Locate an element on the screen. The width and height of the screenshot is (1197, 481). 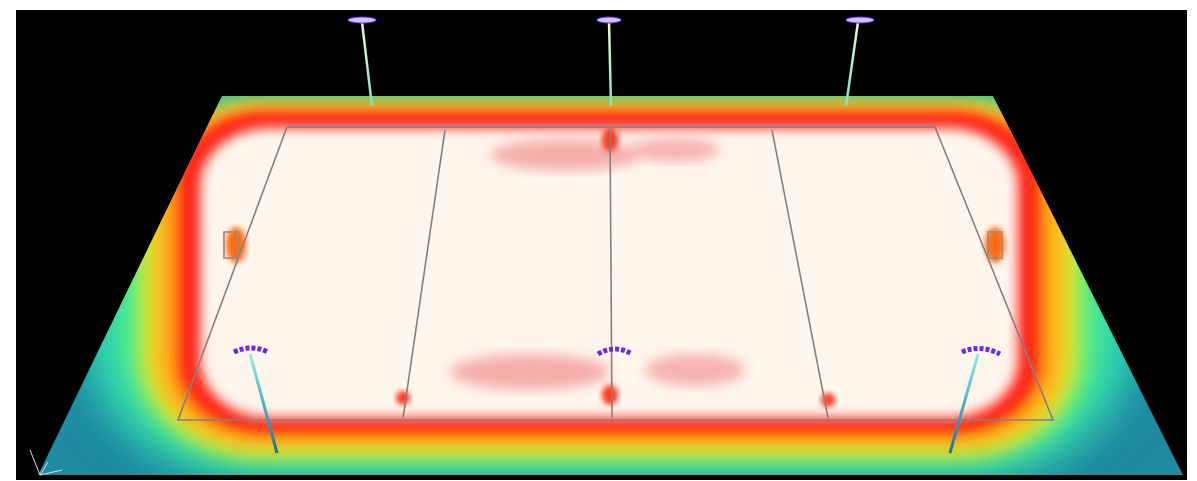
pole-top-center is located at coordinates (609, 61).